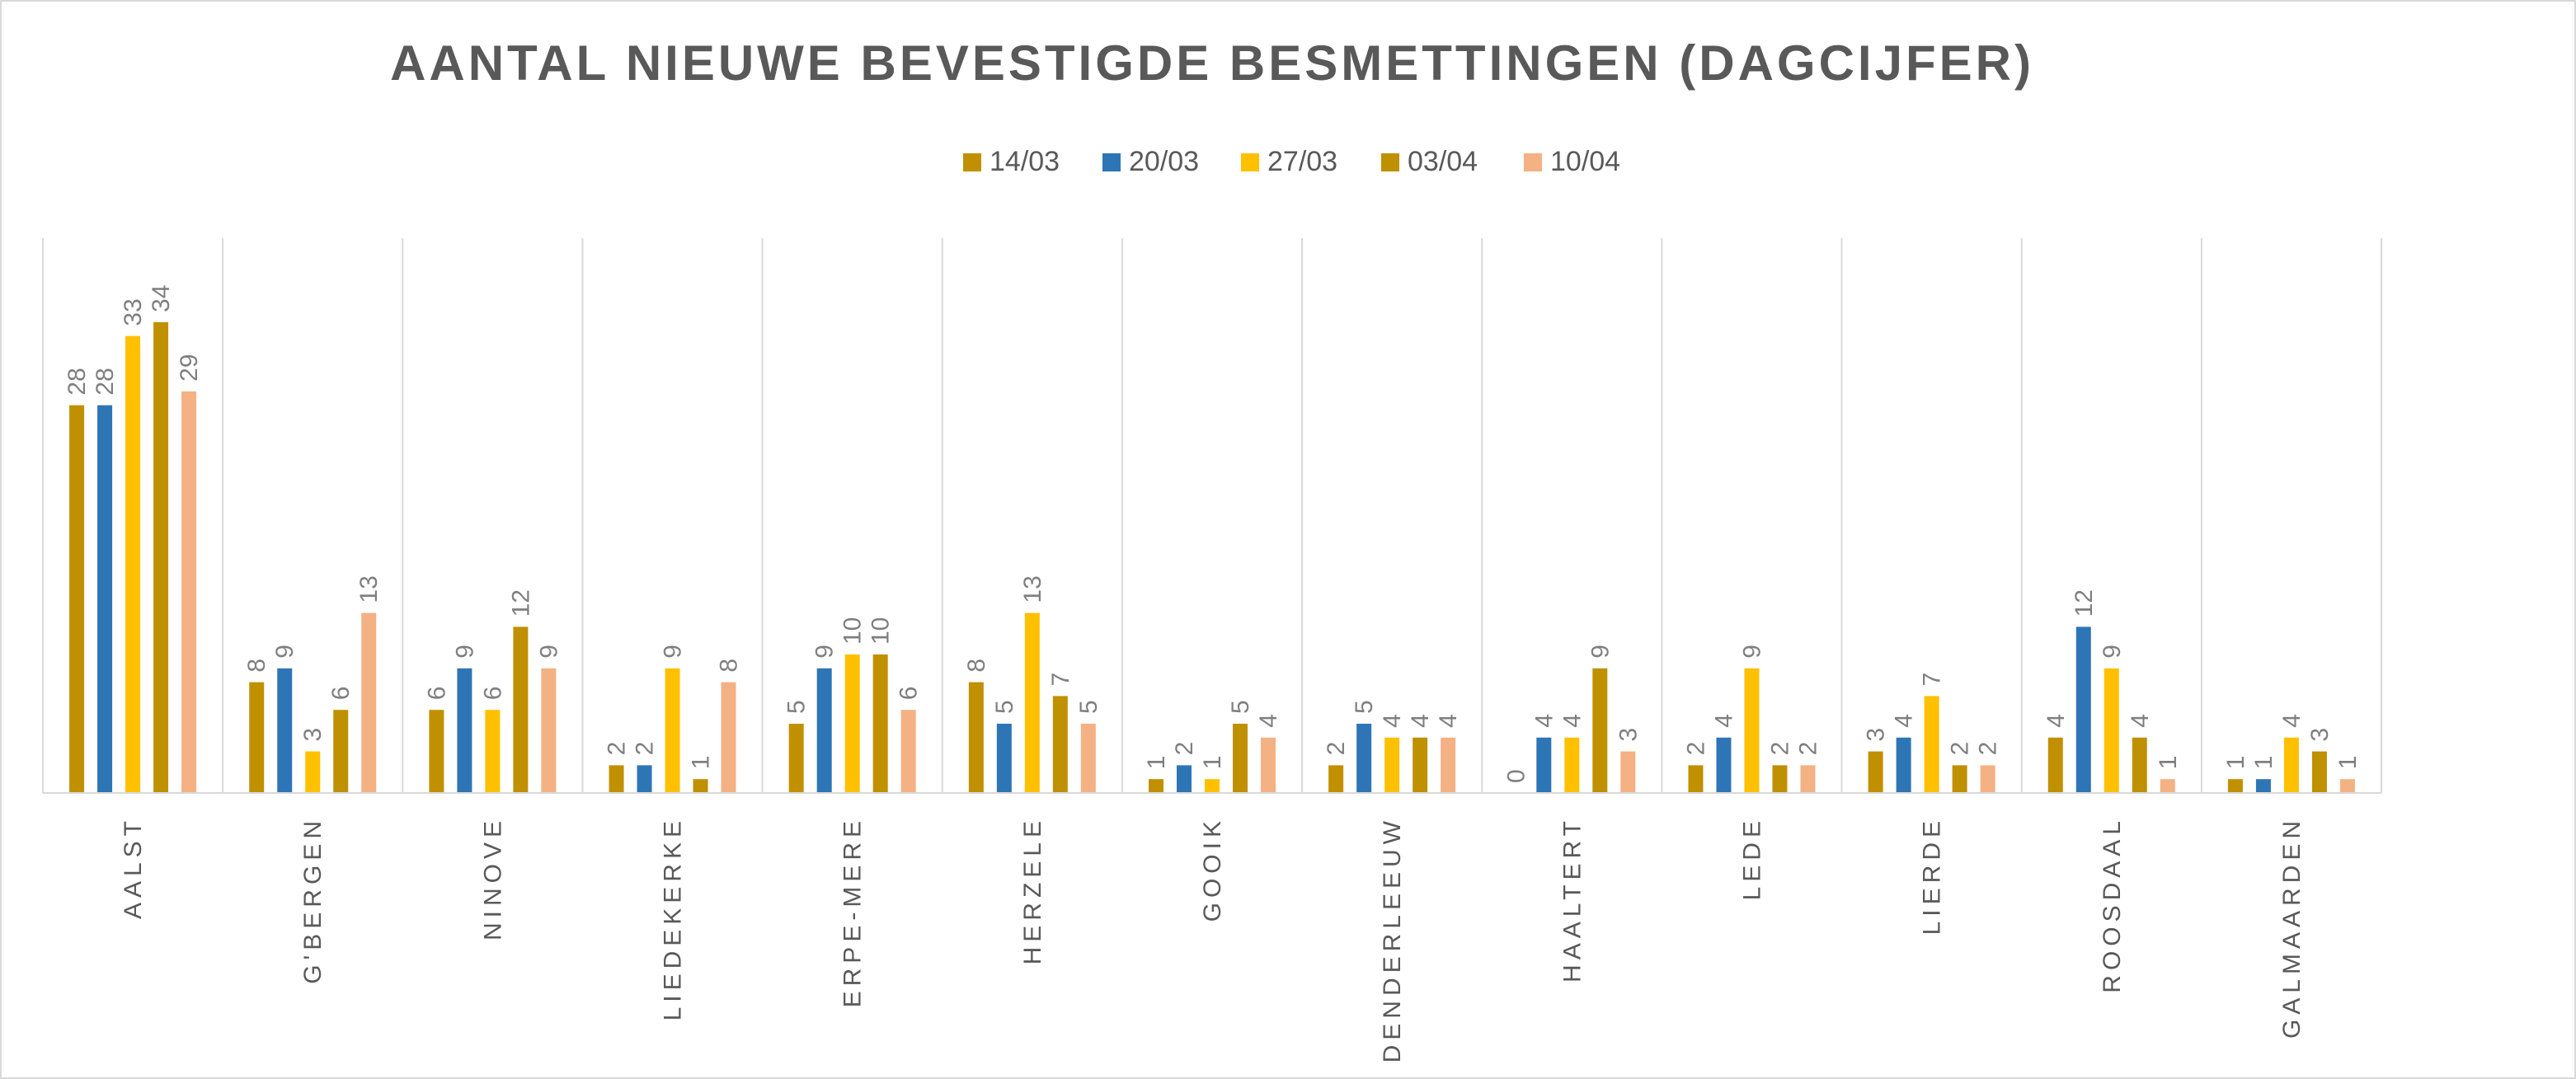 Image resolution: width=2576 pixels, height=1079 pixels. What do you see at coordinates (2084, 603) in the screenshot?
I see `data-label: 12` at bounding box center [2084, 603].